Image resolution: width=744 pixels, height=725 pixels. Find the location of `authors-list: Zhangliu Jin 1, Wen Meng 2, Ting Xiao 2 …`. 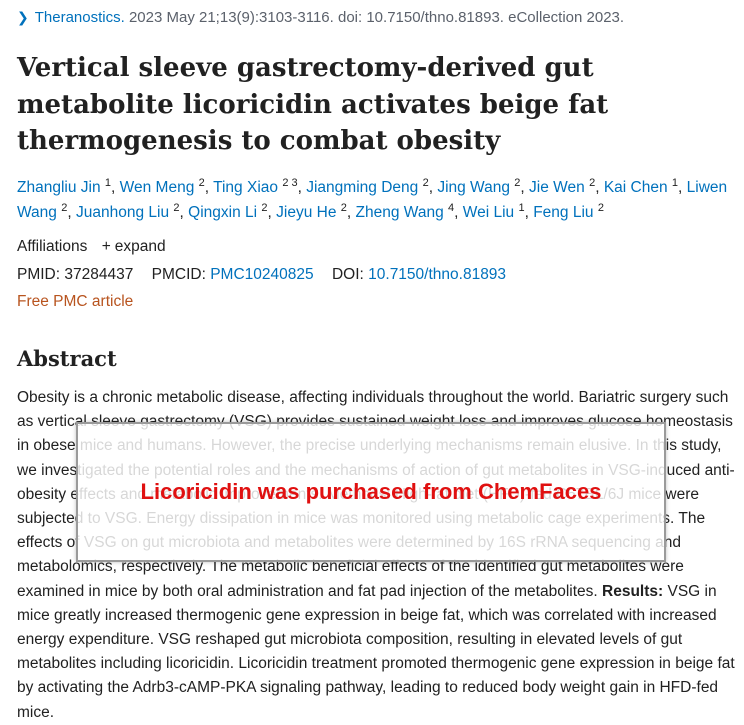

authors-list: Zhangliu Jin 1, Wen Meng 2, Ting Xiao 2 … is located at coordinates (372, 199).